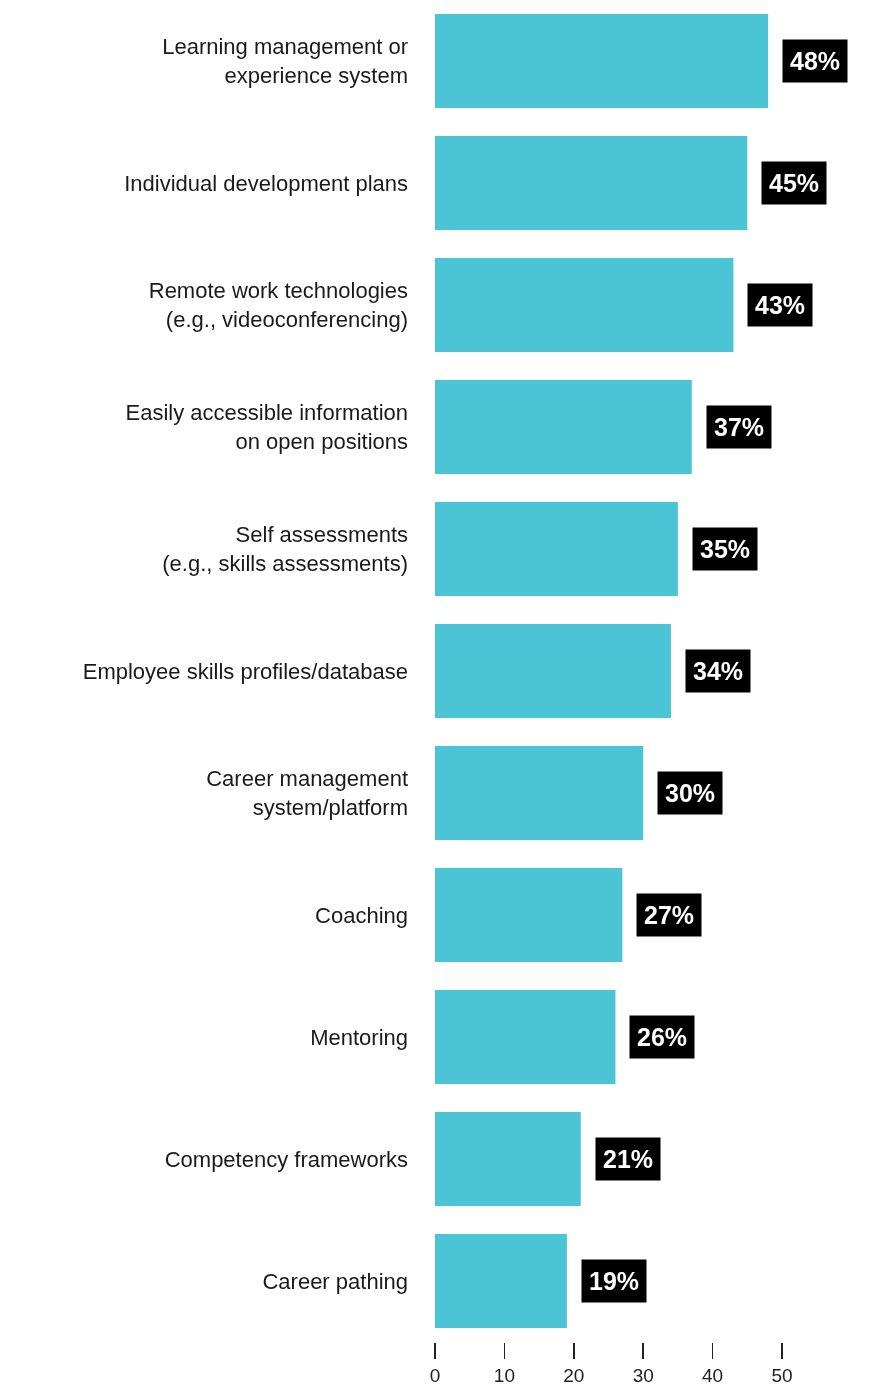  I want to click on y-tick-label: Individual development plans, so click(266, 183).